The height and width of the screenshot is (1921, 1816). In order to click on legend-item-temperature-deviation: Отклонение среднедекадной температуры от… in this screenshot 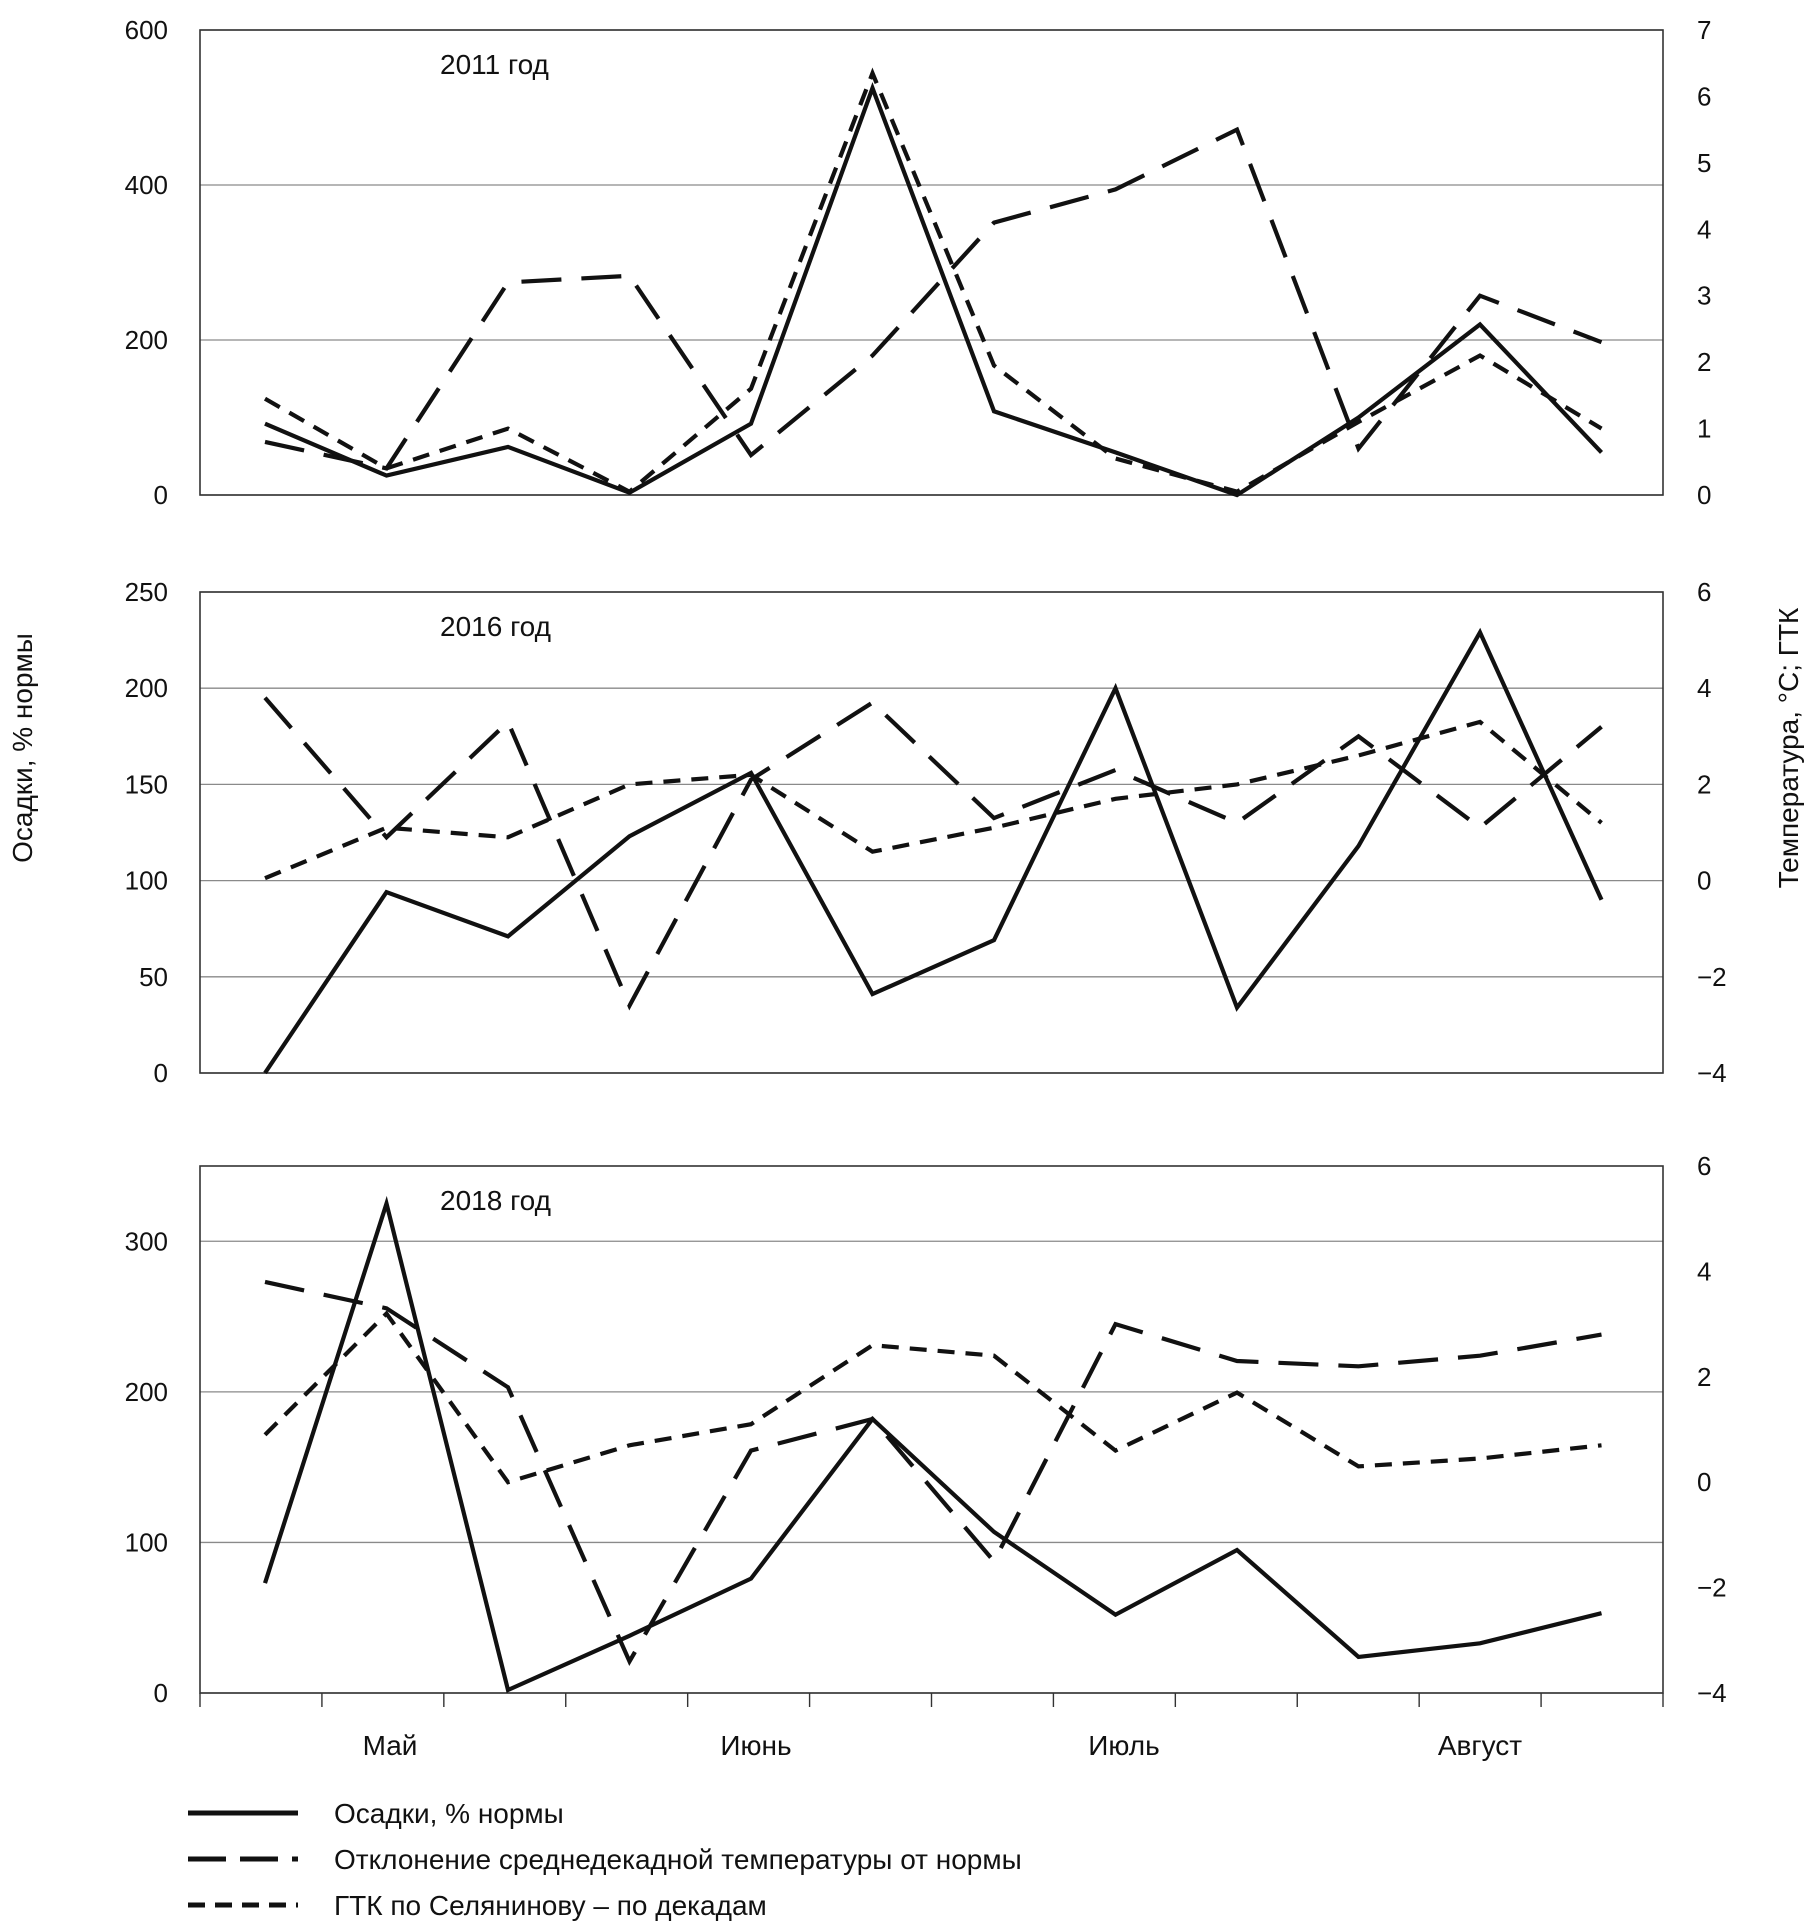, I will do `click(605, 1859)`.